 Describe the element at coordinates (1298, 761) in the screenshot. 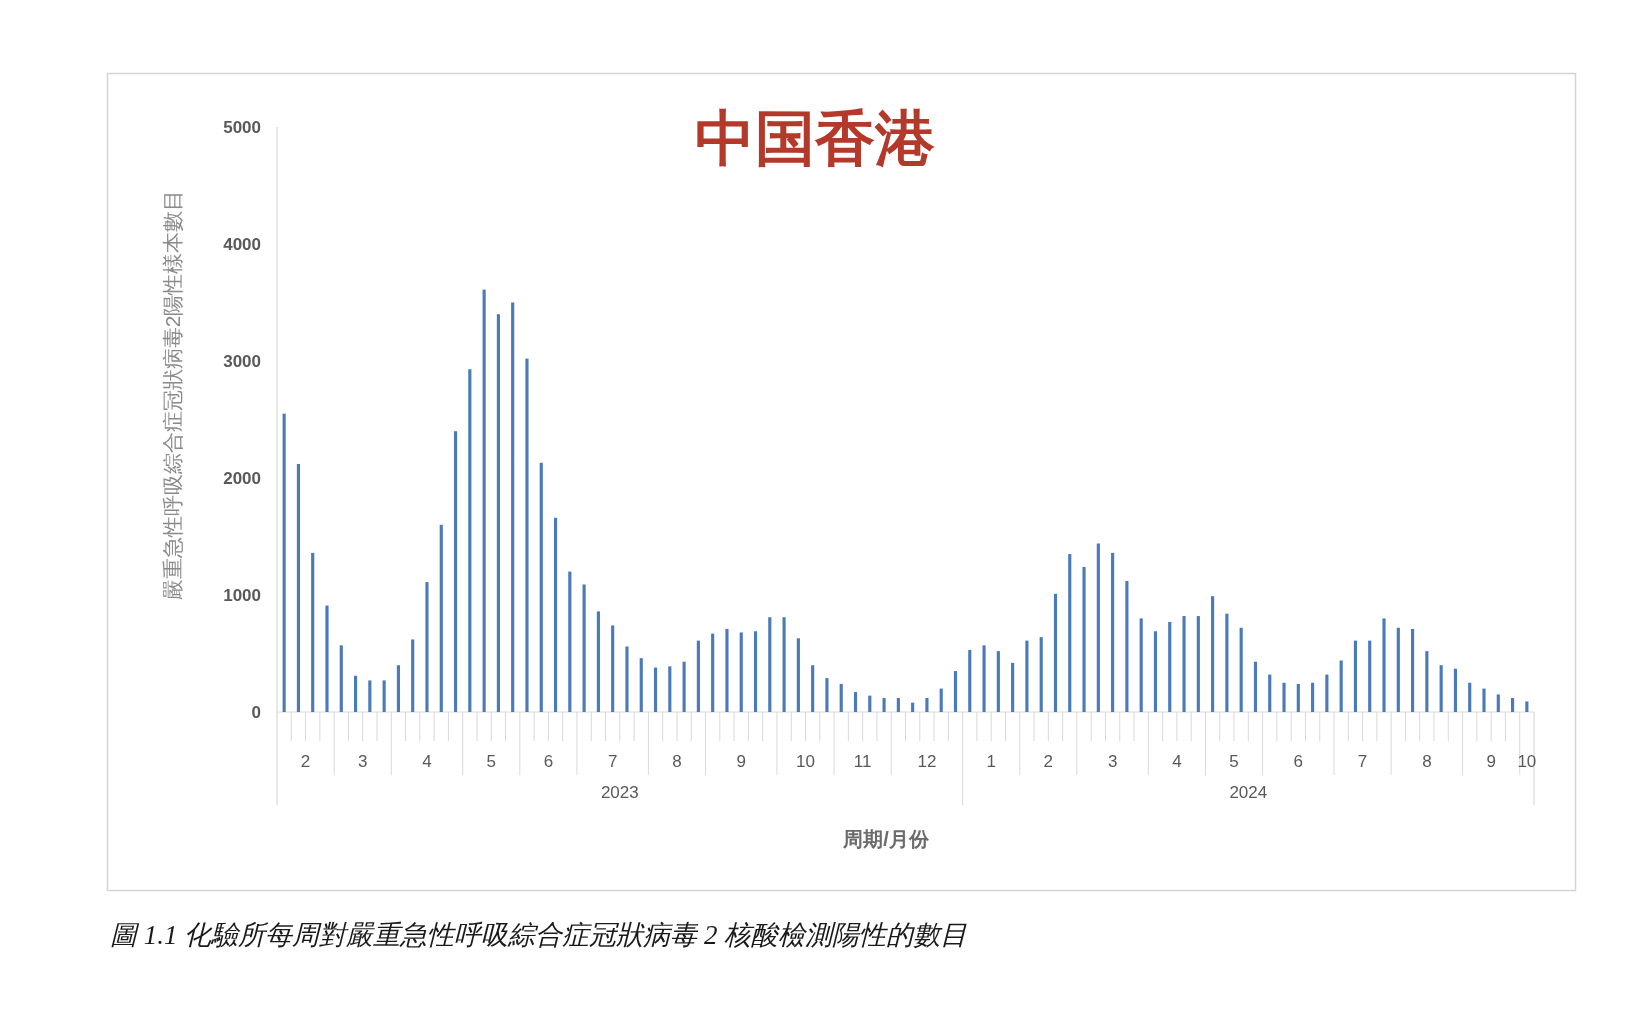

I see `x-tick-label: 6` at that location.